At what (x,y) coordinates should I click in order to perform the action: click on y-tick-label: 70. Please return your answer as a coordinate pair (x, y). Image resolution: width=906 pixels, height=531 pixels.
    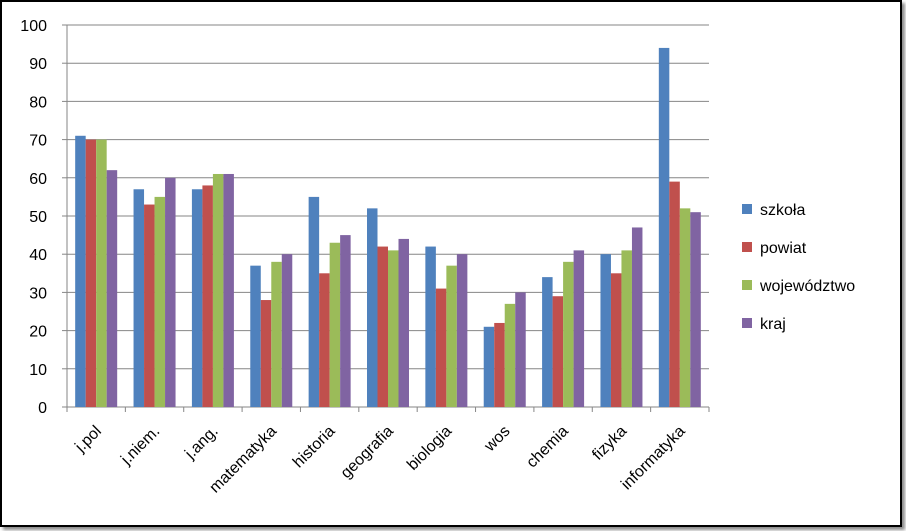
    Looking at the image, I should click on (38, 141).